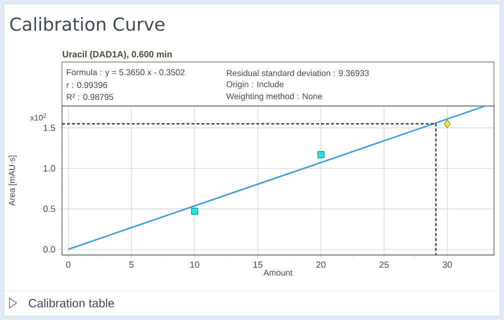 This screenshot has width=504, height=320. Describe the element at coordinates (49, 249) in the screenshot. I see `y-tick-label: 0.0` at that location.